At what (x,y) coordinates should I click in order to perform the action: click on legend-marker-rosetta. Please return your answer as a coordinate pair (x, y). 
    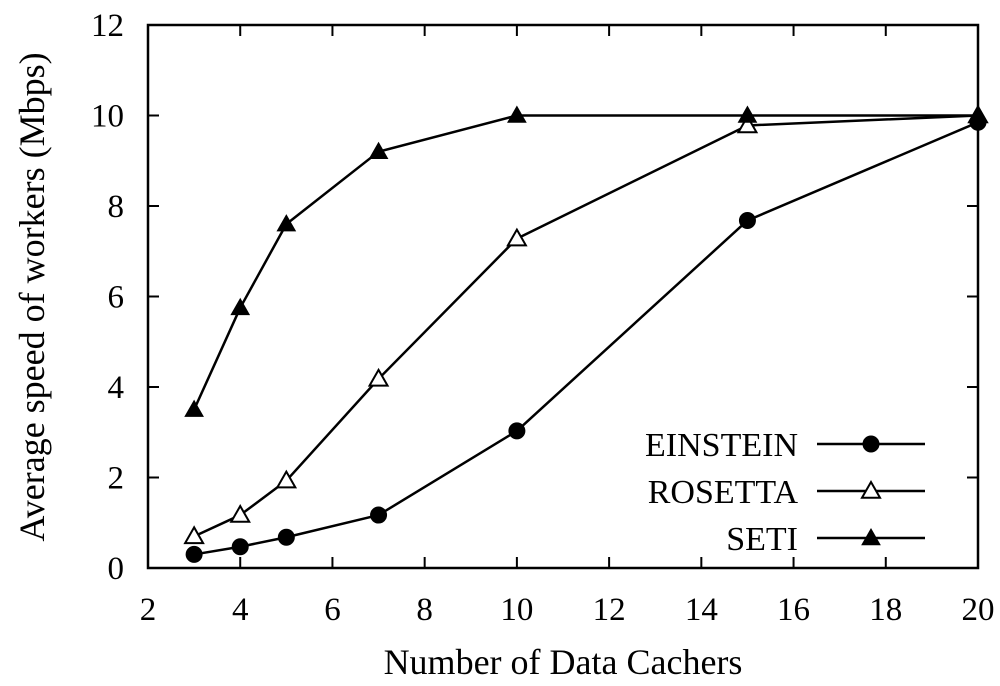
    Looking at the image, I should click on (871, 489).